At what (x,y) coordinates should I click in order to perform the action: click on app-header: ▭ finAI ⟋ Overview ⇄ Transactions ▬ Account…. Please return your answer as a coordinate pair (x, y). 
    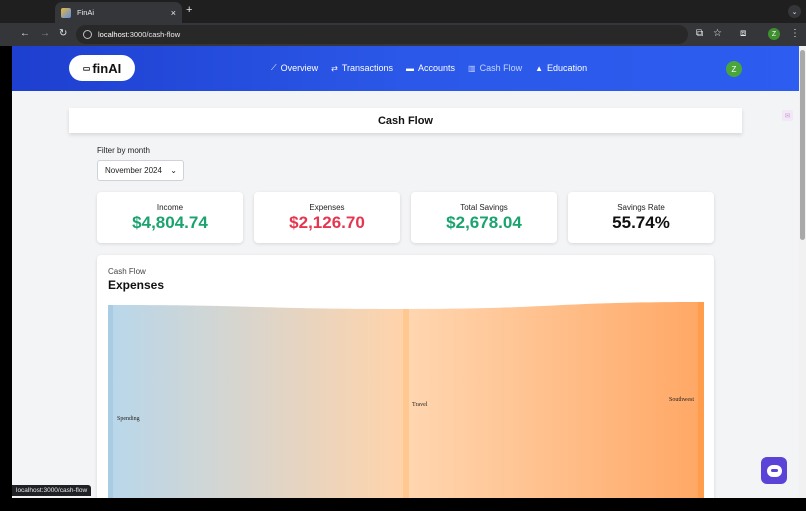
    Looking at the image, I should click on (405, 68).